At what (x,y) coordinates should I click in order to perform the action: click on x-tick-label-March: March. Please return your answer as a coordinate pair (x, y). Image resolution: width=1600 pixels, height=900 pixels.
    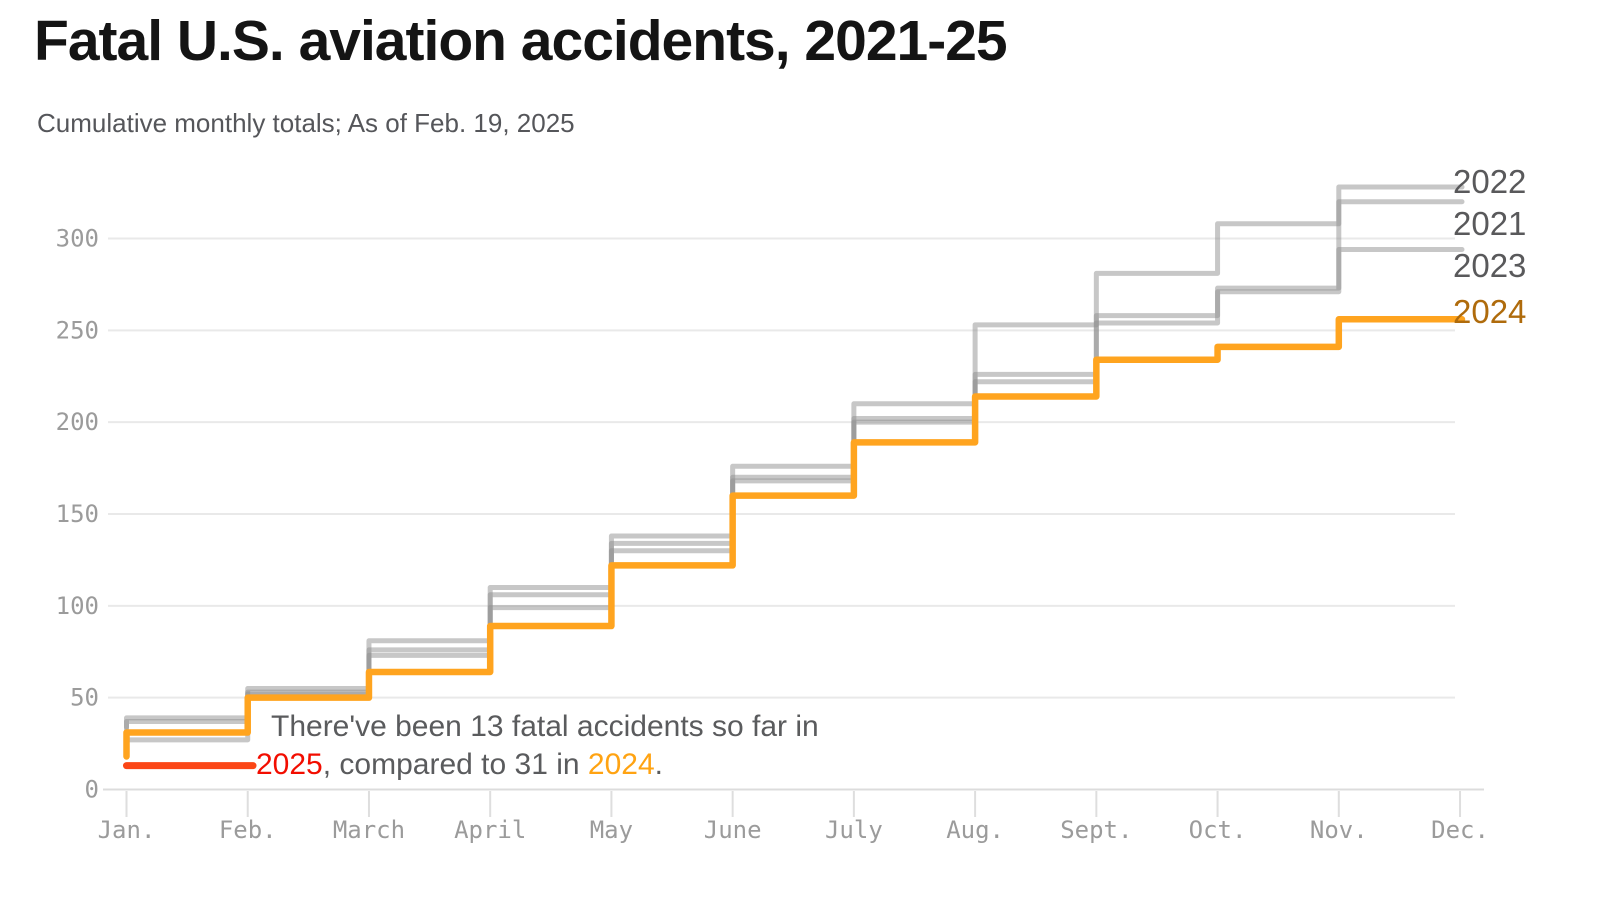
    Looking at the image, I should click on (369, 830).